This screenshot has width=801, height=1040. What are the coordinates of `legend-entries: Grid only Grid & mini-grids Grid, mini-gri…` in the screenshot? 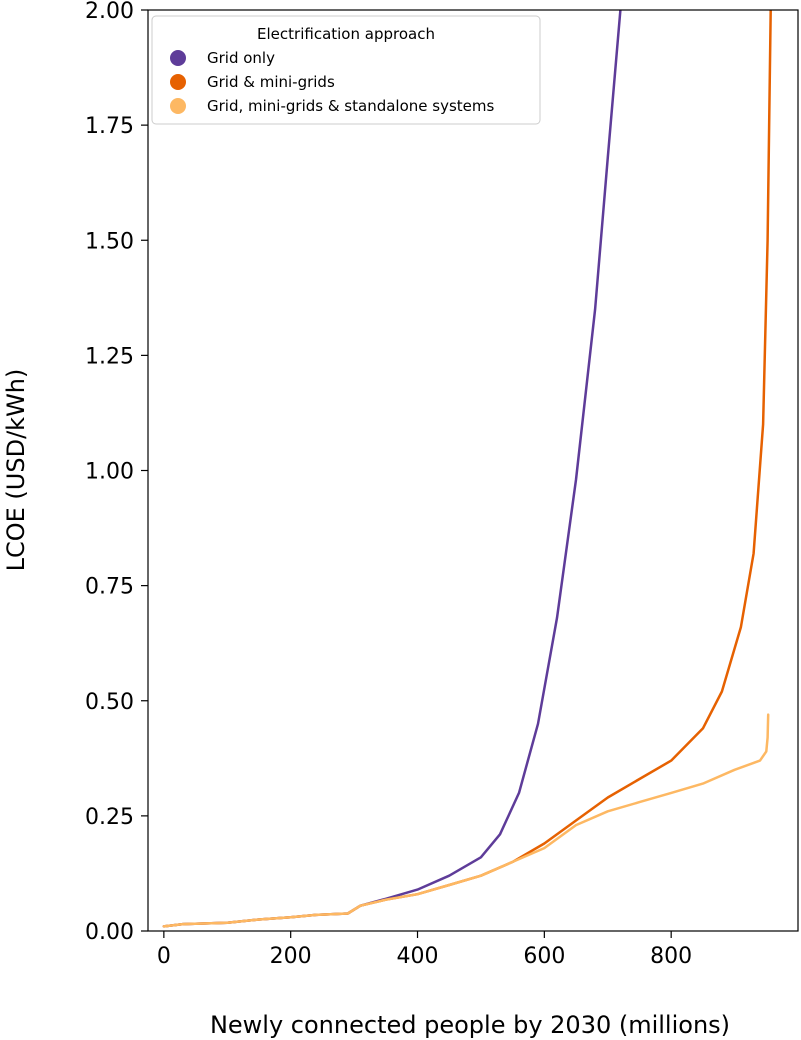 It's located at (332, 82).